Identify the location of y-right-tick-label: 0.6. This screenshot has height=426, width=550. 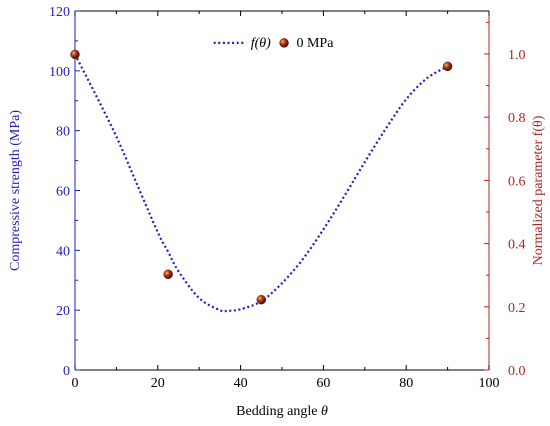
(517, 181).